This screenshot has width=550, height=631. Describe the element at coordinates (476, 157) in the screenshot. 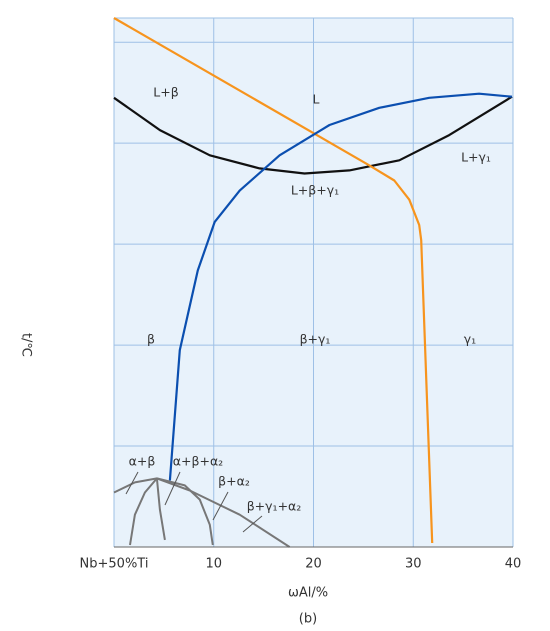

I see `region-label: L+γ₁` at that location.